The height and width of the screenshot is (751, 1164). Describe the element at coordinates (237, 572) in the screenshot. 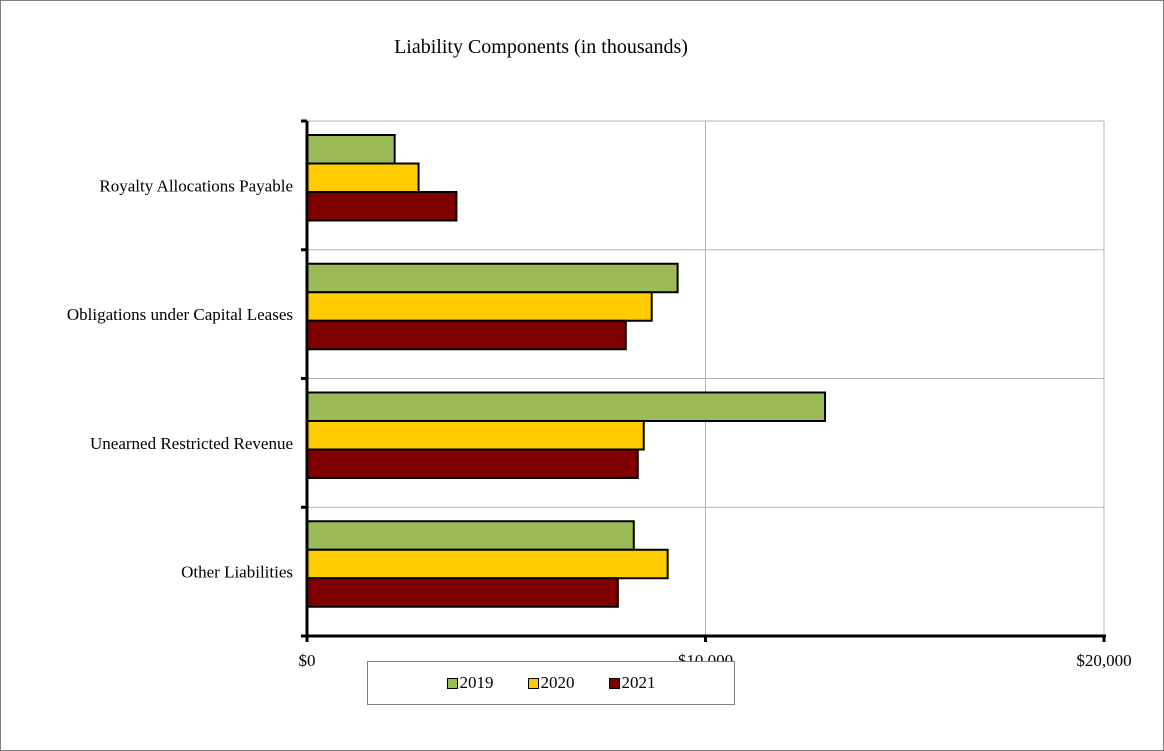

I see `category-label: Other Liabilities` at that location.